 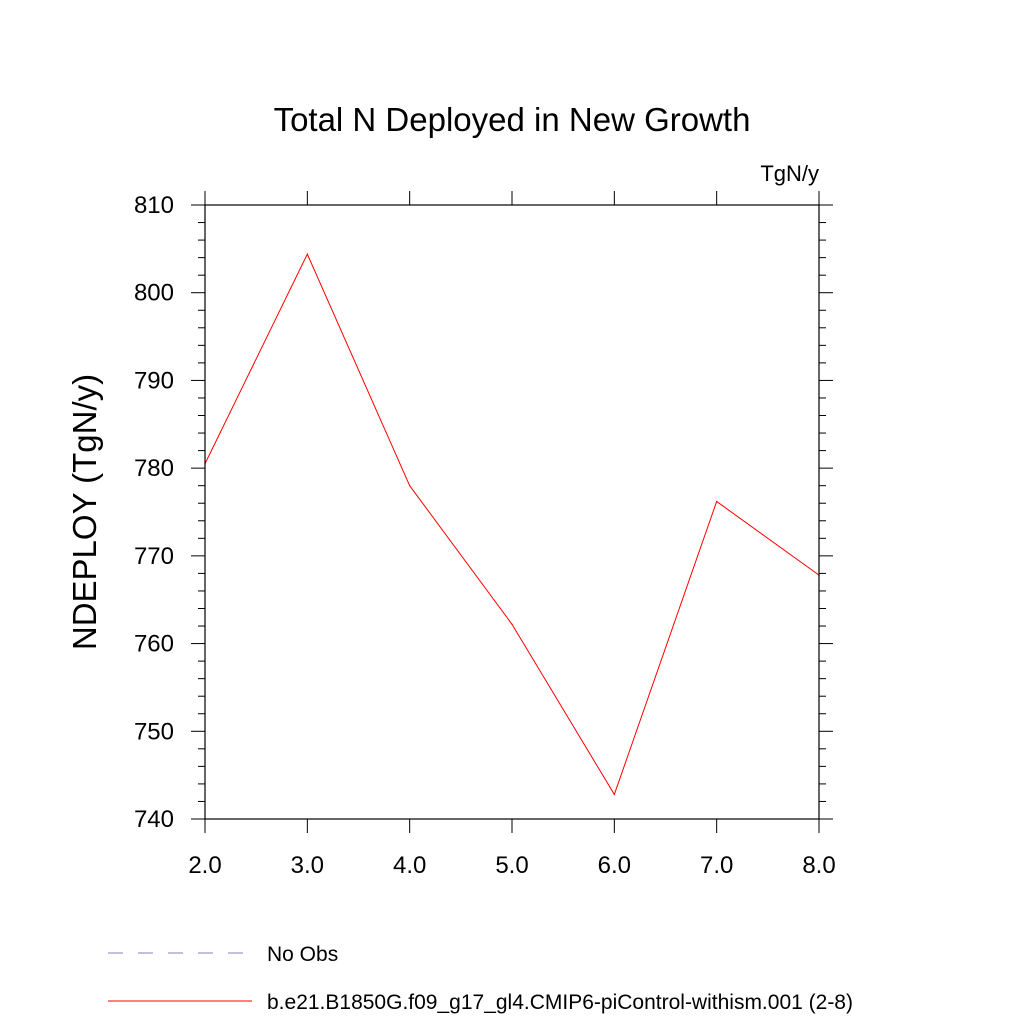 I want to click on x-tick-label: 3.0, so click(x=307, y=865).